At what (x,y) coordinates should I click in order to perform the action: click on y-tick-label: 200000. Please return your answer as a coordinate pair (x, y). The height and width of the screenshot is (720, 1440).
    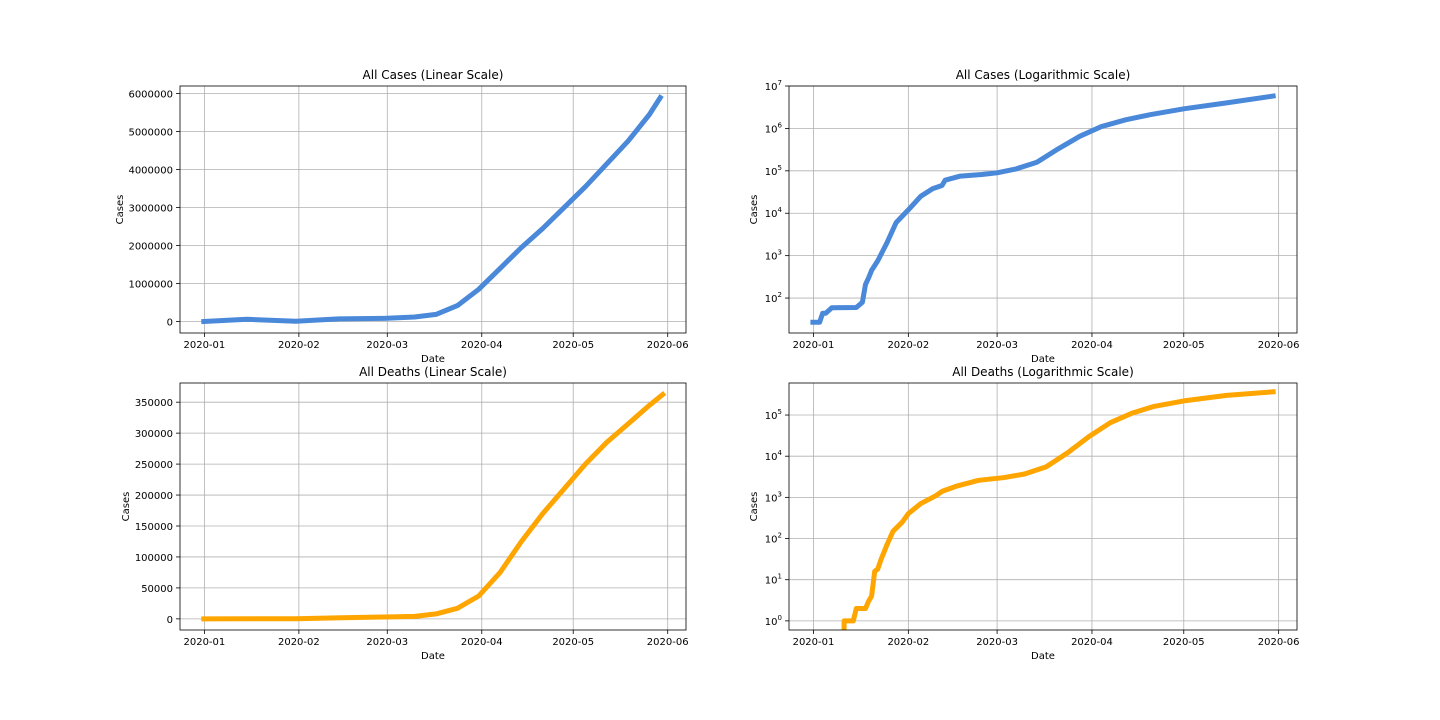
    Looking at the image, I should click on (154, 496).